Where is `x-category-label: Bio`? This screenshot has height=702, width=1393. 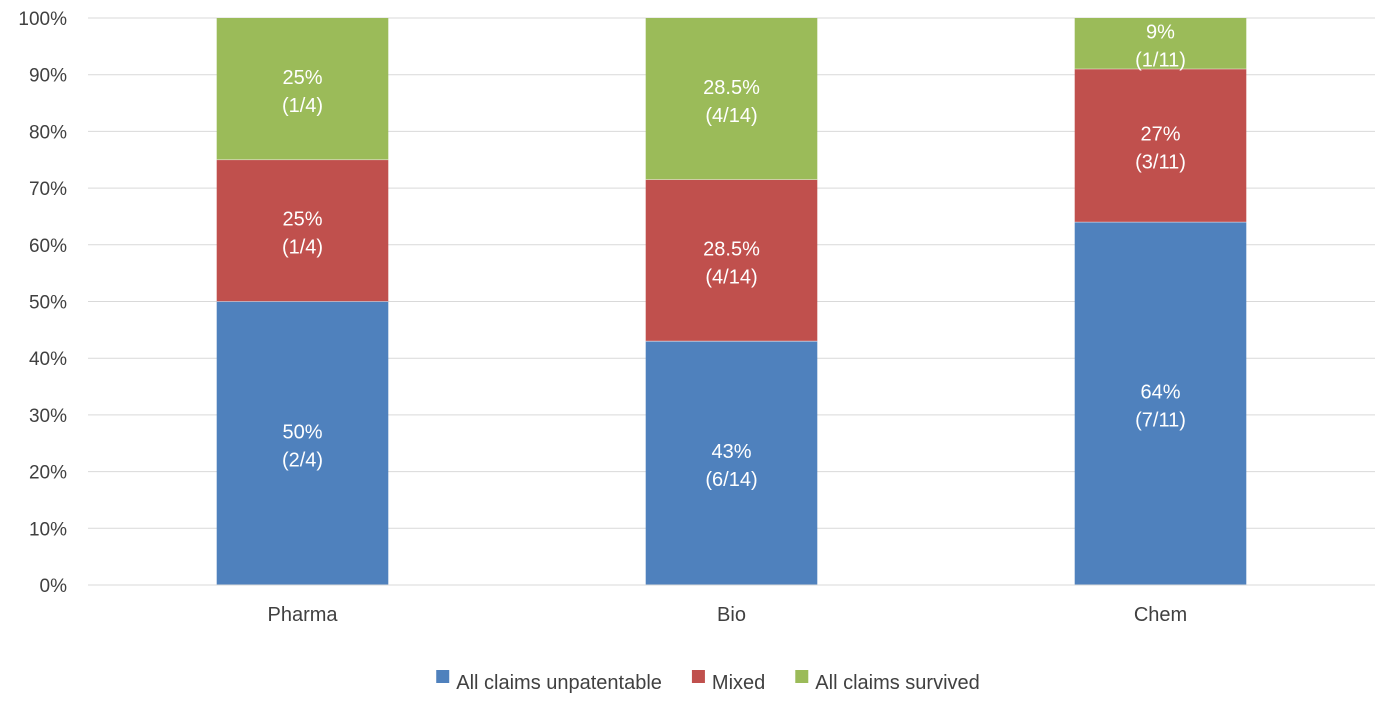
x-category-label: Bio is located at coordinates (731, 615).